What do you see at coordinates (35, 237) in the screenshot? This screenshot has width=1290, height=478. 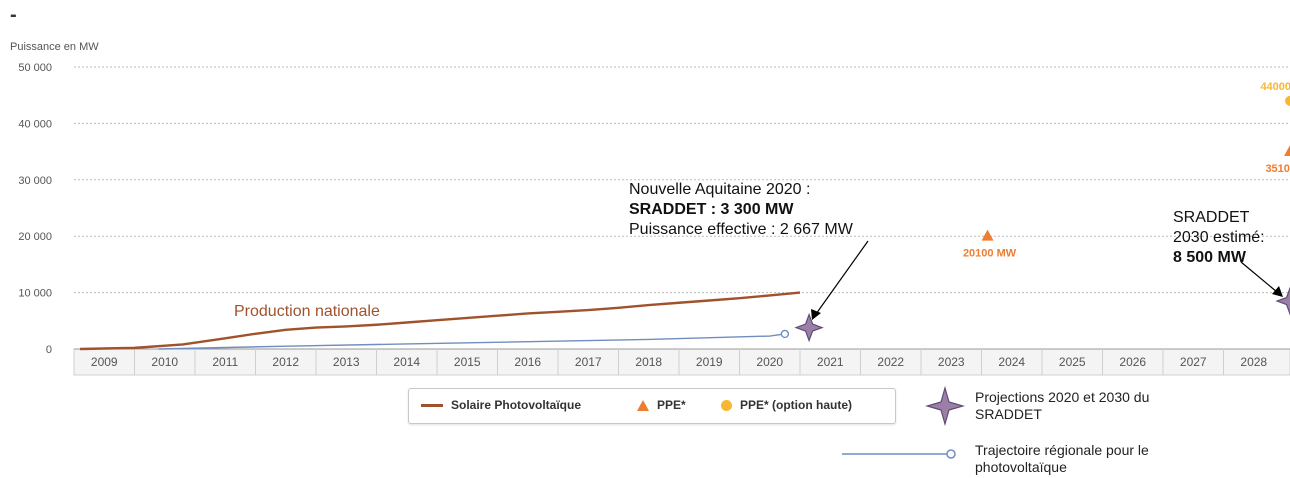 I see `y-tick-label: 20 000` at bounding box center [35, 237].